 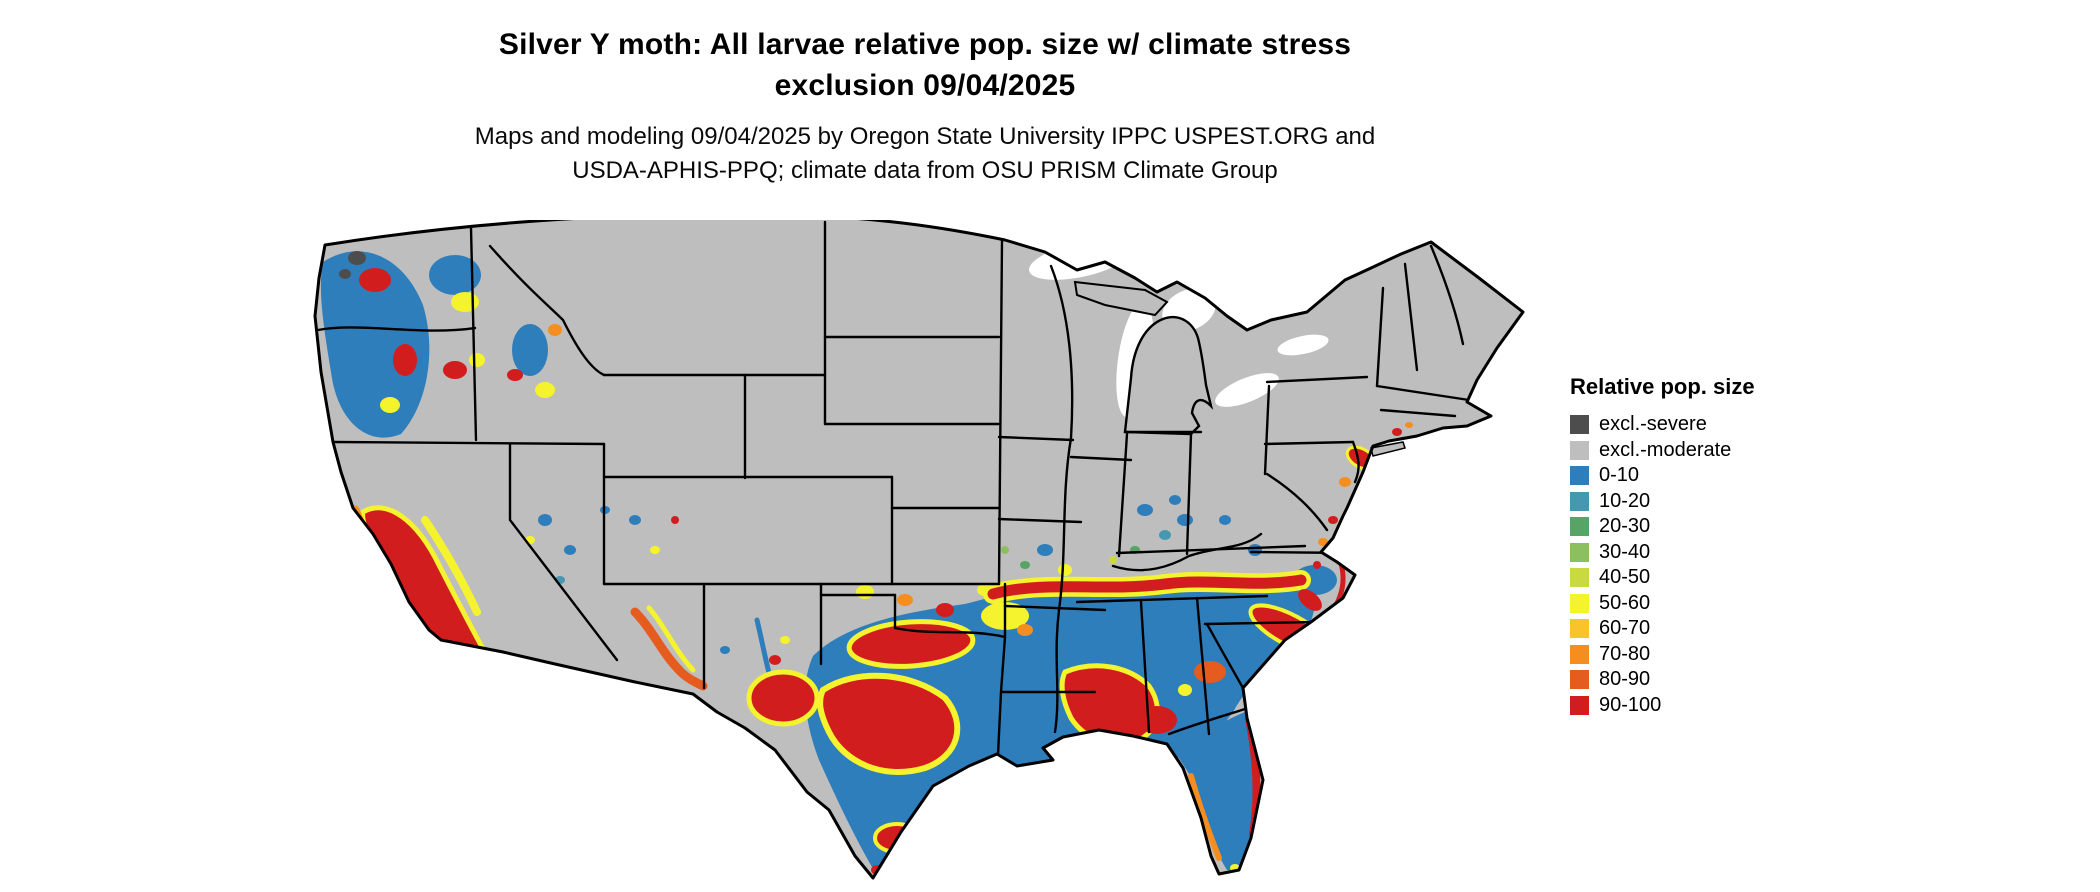 I want to click on legend-label: 10-20, so click(x=1625, y=500).